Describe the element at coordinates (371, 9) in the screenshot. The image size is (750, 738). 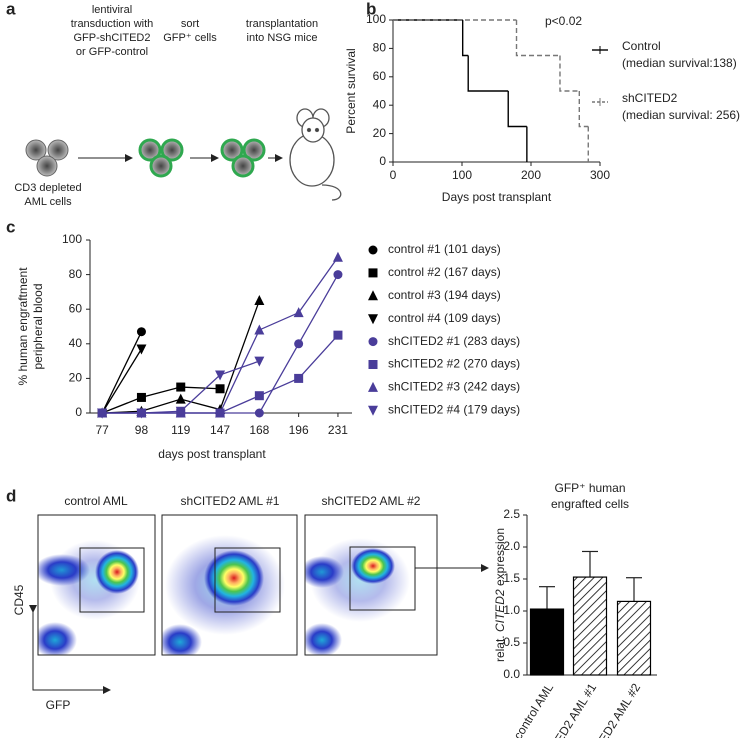
I see `panel-label: b` at that location.